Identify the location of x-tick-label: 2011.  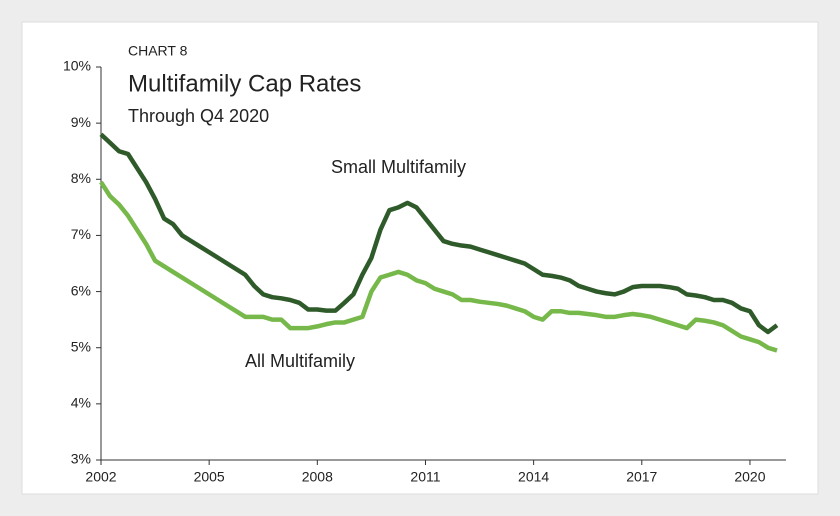
(425, 477).